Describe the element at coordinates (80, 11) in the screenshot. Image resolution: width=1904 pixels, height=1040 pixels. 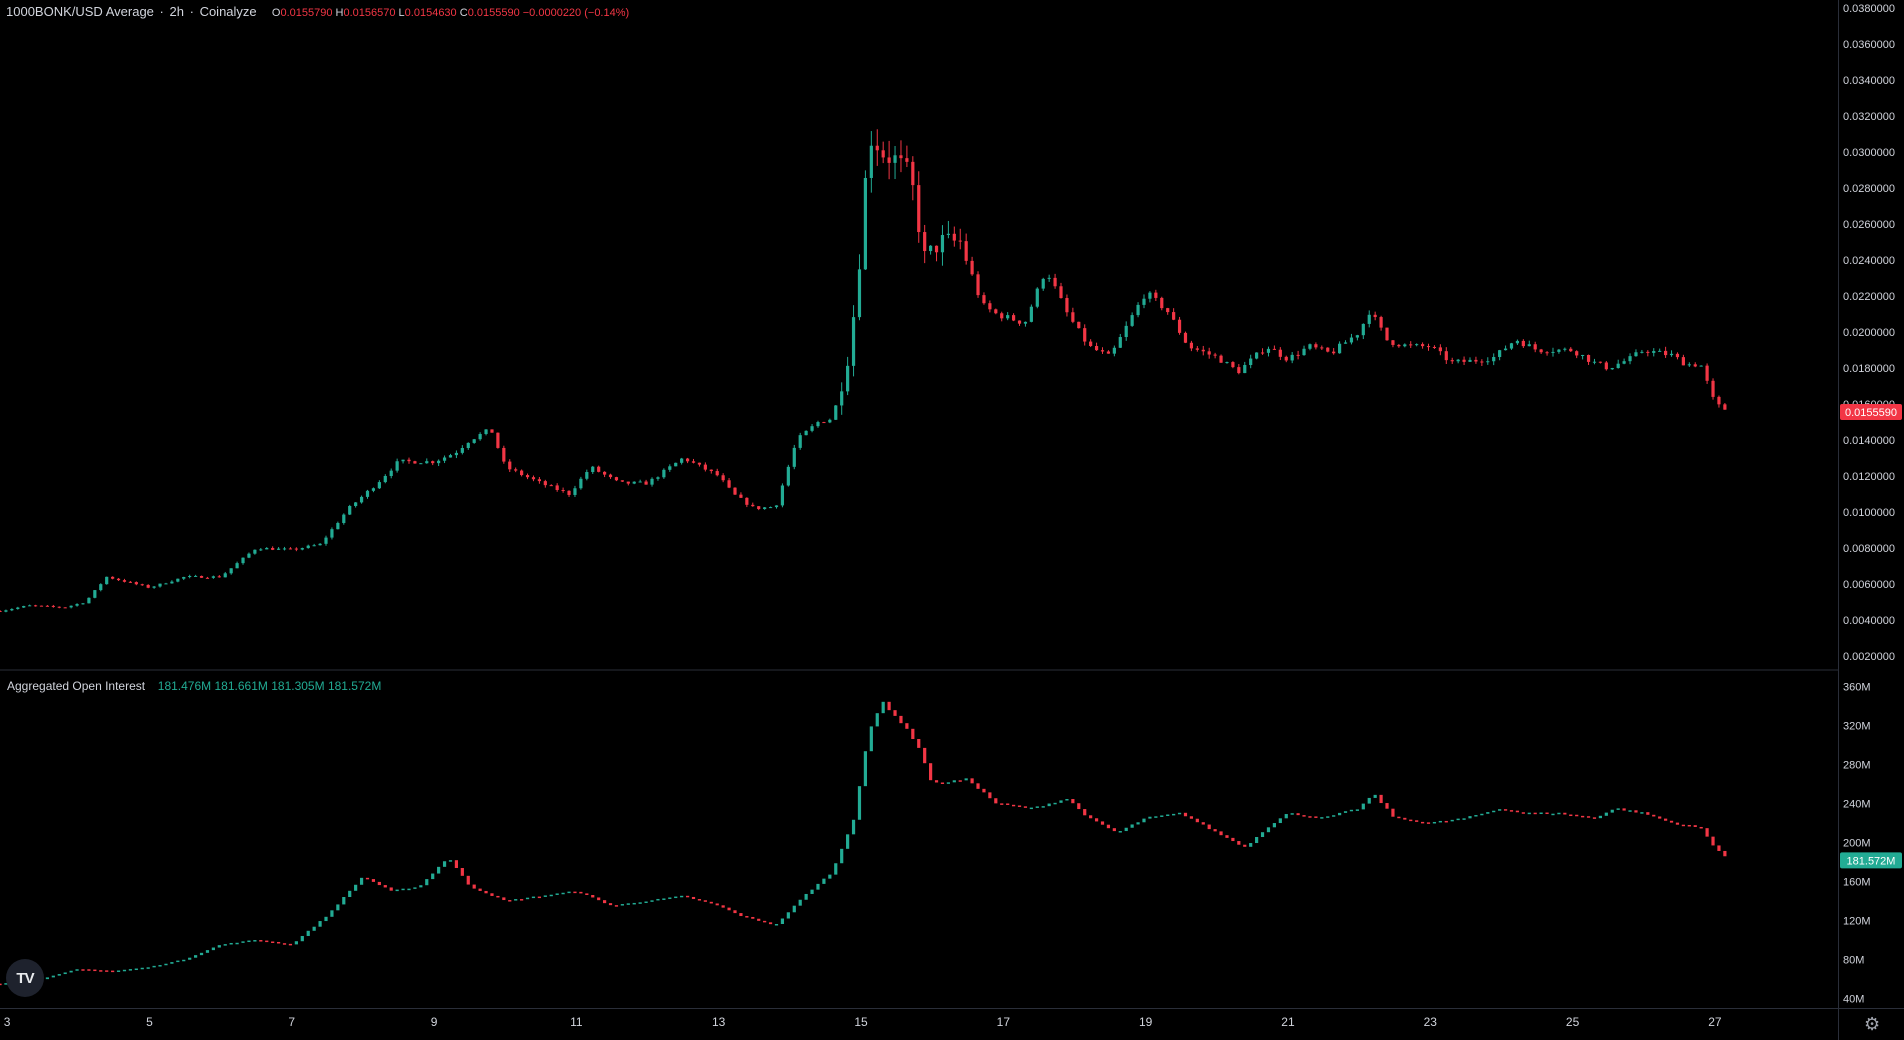
I see `symbol-title: 1000BONK/USD Average` at that location.